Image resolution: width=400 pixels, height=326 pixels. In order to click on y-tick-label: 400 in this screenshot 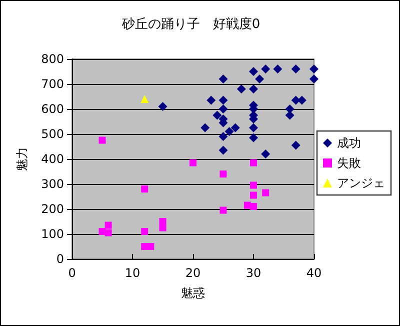, I will do `click(52, 159)`.